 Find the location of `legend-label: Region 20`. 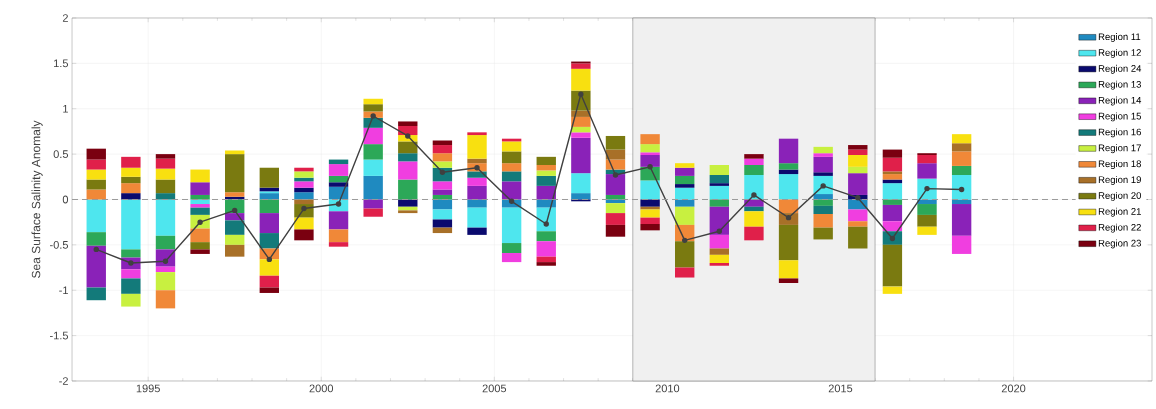

legend-label: Region 20 is located at coordinates (1120, 196).